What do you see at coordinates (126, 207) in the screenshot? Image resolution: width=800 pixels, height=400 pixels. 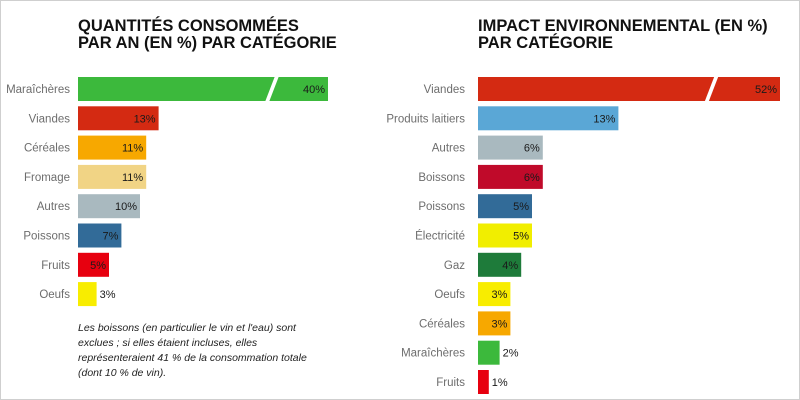 I see `value-label: 10%` at bounding box center [126, 207].